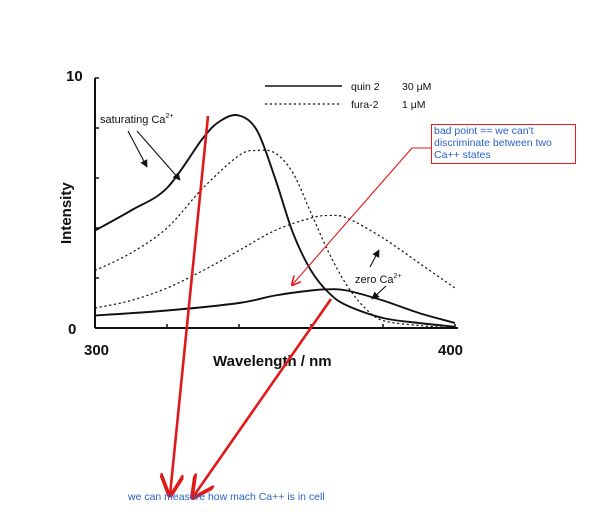 Image resolution: width=593 pixels, height=528 pixels. I want to click on y-axis-label: Intensity, so click(66, 213).